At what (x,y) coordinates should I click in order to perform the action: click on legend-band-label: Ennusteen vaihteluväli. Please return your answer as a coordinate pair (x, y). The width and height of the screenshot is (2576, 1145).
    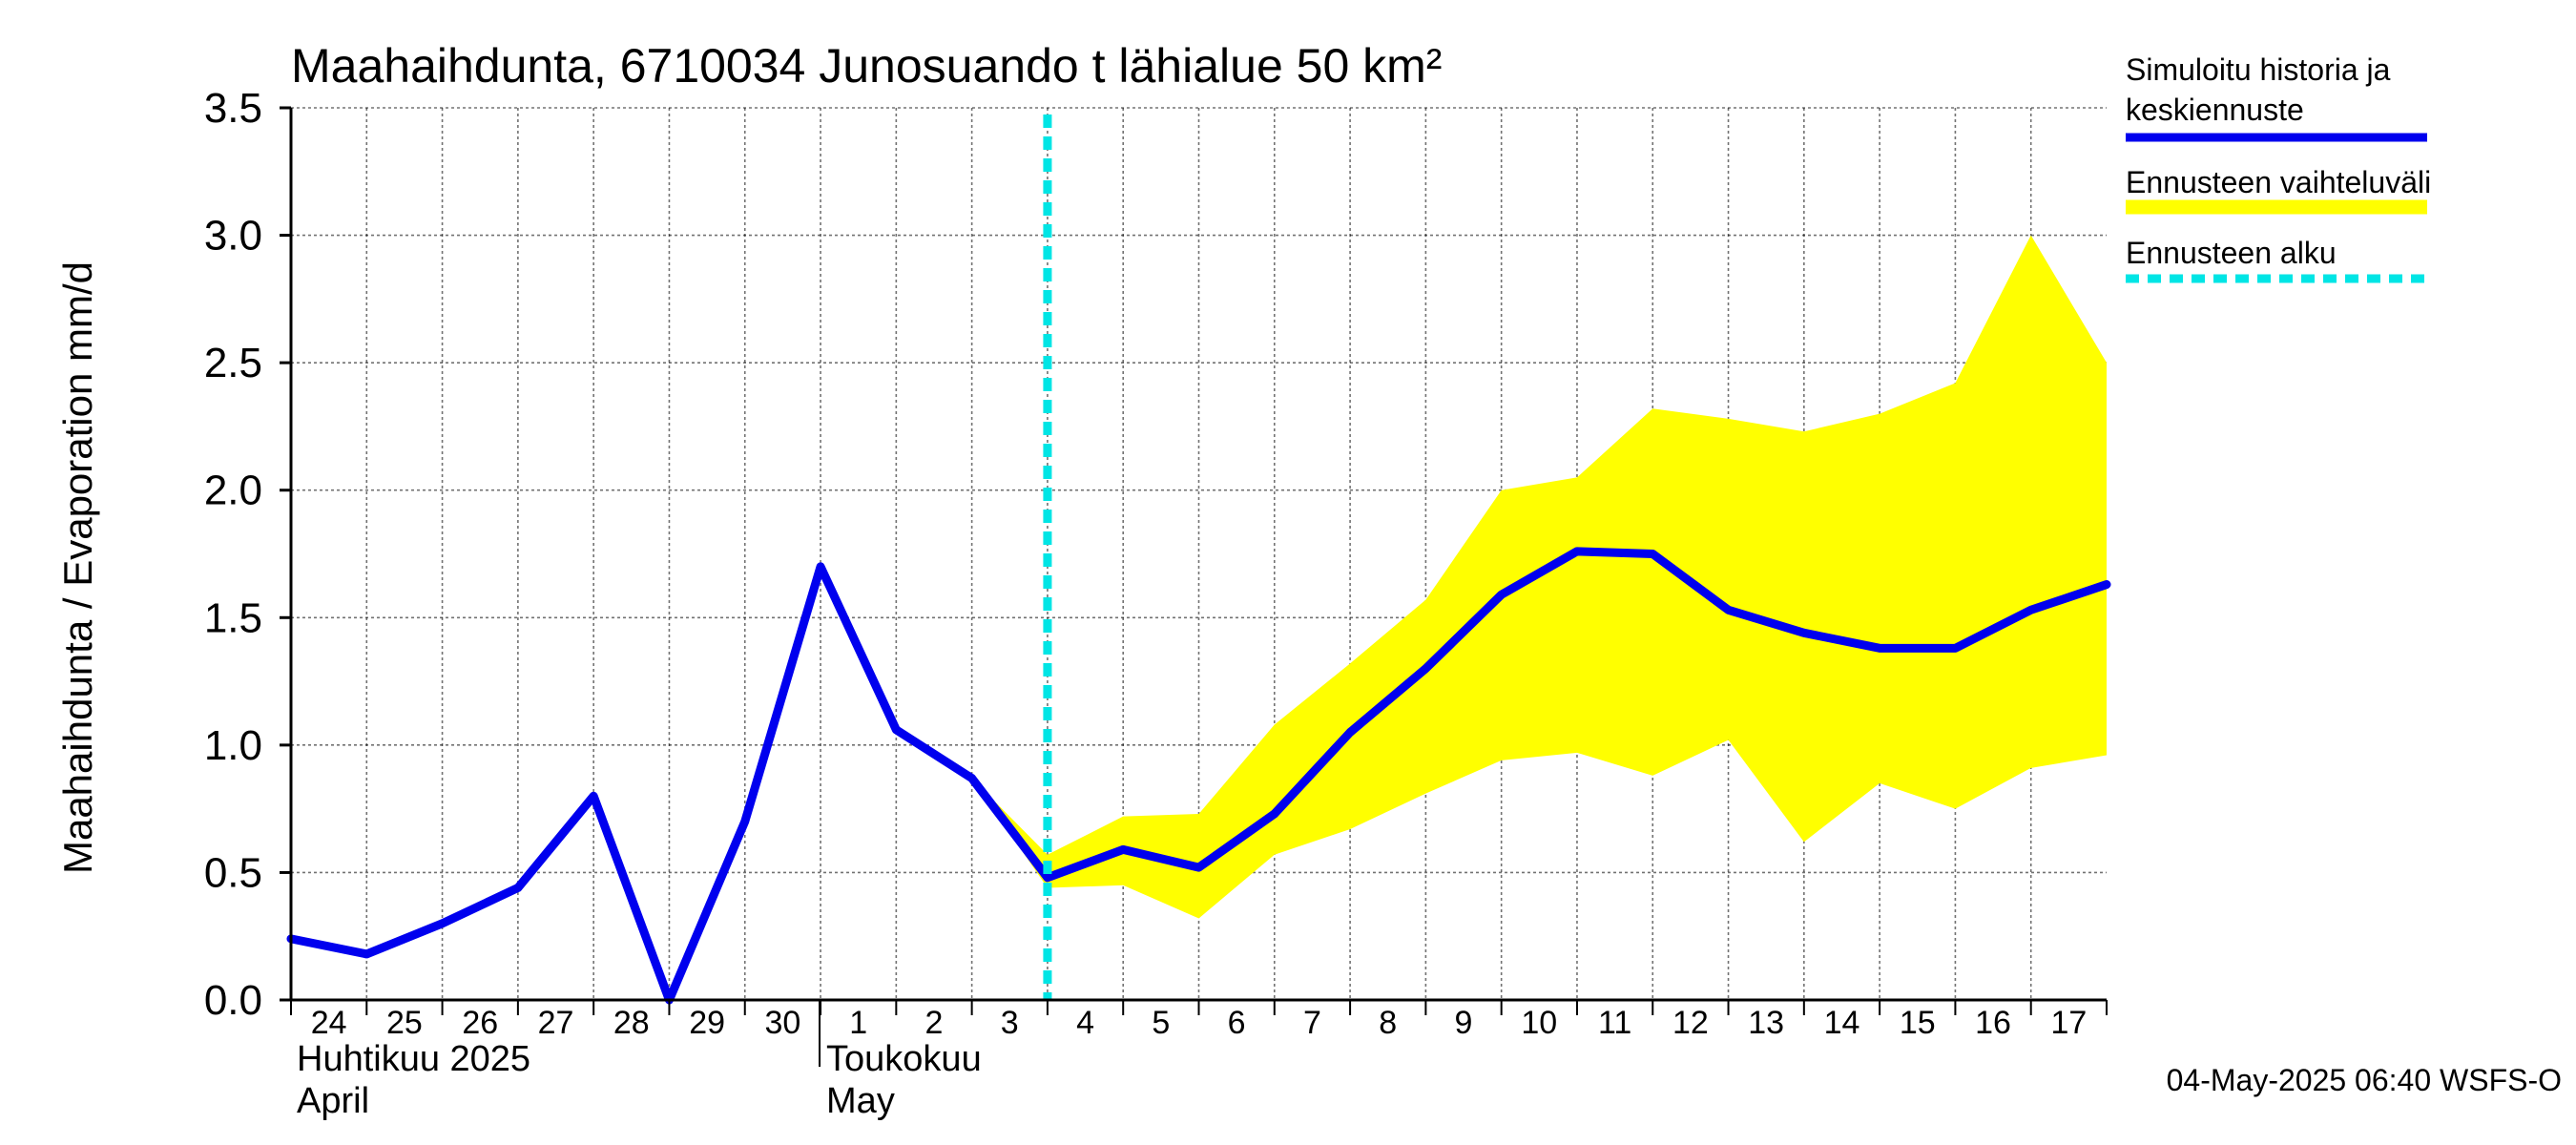
    Looking at the image, I should click on (2278, 182).